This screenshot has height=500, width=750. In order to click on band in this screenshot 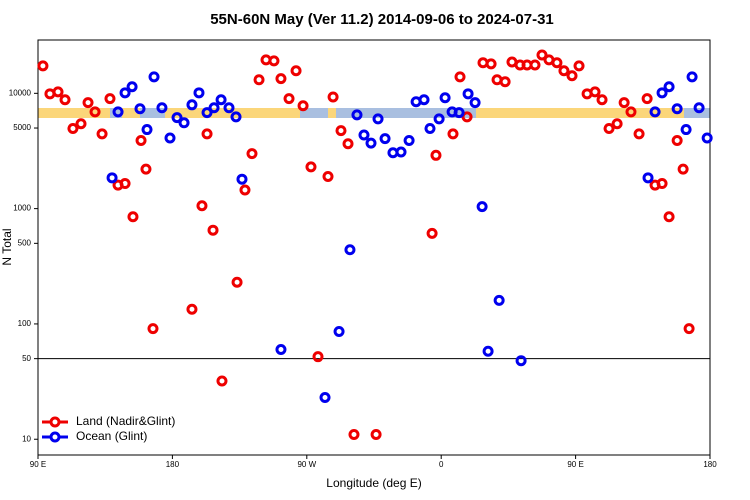, I will do `click(374, 113)`.